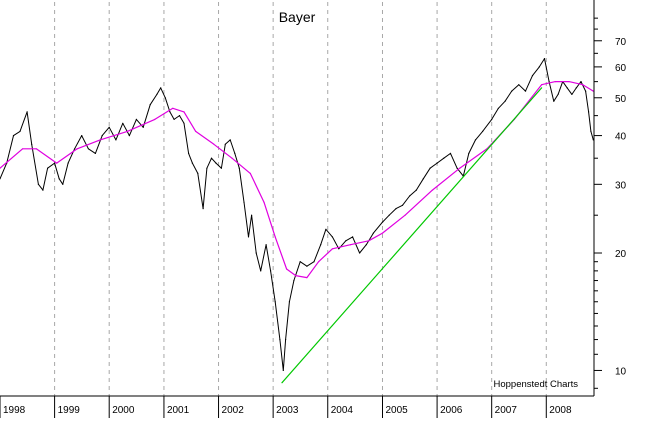  What do you see at coordinates (287, 410) in the screenshot?
I see `x-tick-label: 2003` at bounding box center [287, 410].